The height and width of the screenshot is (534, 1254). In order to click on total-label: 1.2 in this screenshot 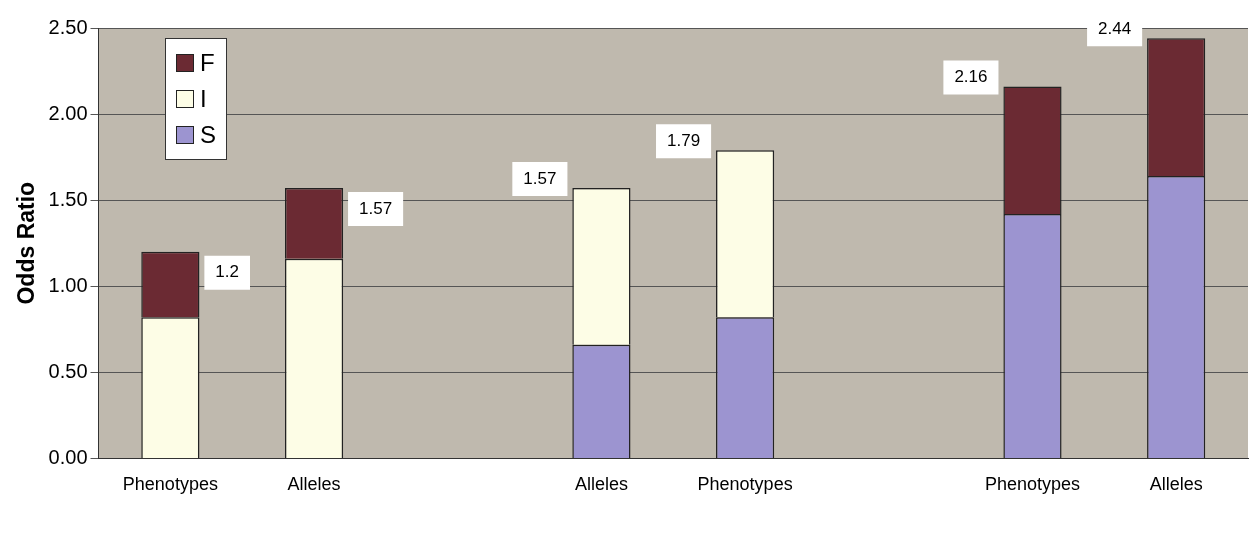, I will do `click(227, 272)`.